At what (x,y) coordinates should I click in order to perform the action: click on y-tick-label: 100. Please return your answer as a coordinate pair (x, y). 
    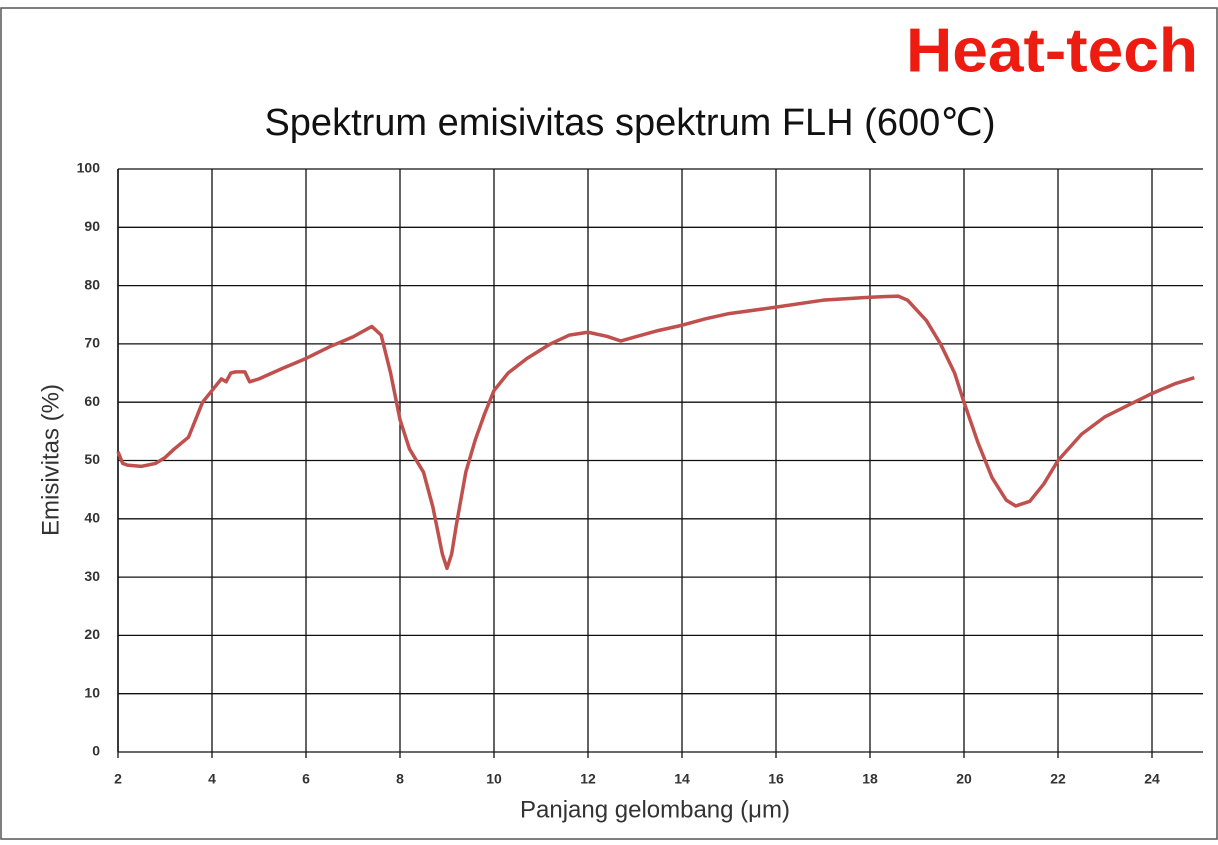
    Looking at the image, I should click on (89, 168).